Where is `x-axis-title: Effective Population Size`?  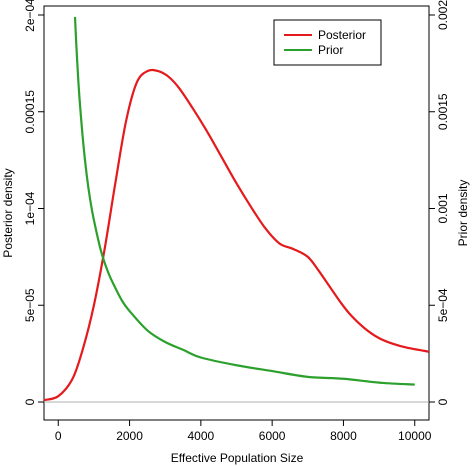
x-axis-title: Effective Population Size is located at coordinates (237, 458).